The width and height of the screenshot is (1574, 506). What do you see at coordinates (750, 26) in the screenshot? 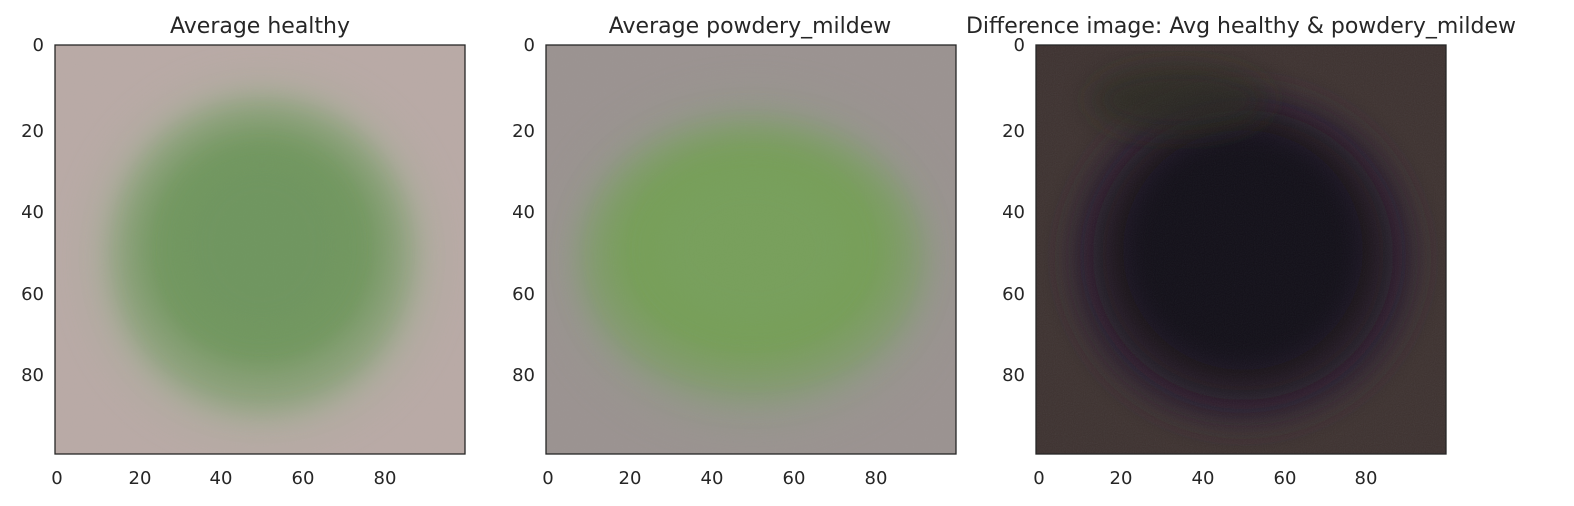
I see `panel-title: Average powdery_mildew` at bounding box center [750, 26].